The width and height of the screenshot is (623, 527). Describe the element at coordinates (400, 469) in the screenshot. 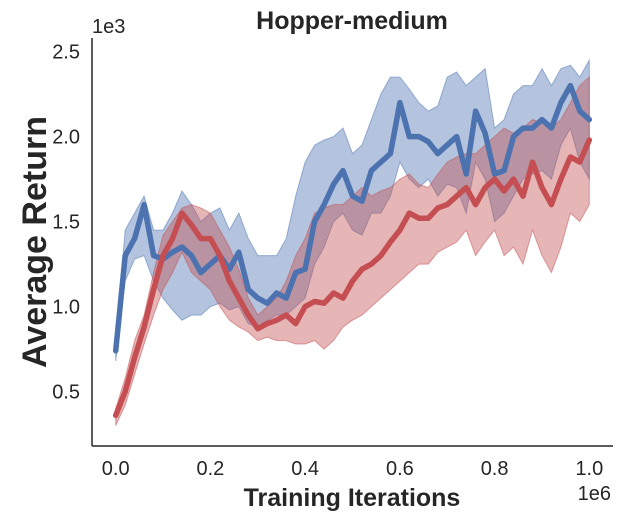

I see `x-tick-label: 0.6` at that location.